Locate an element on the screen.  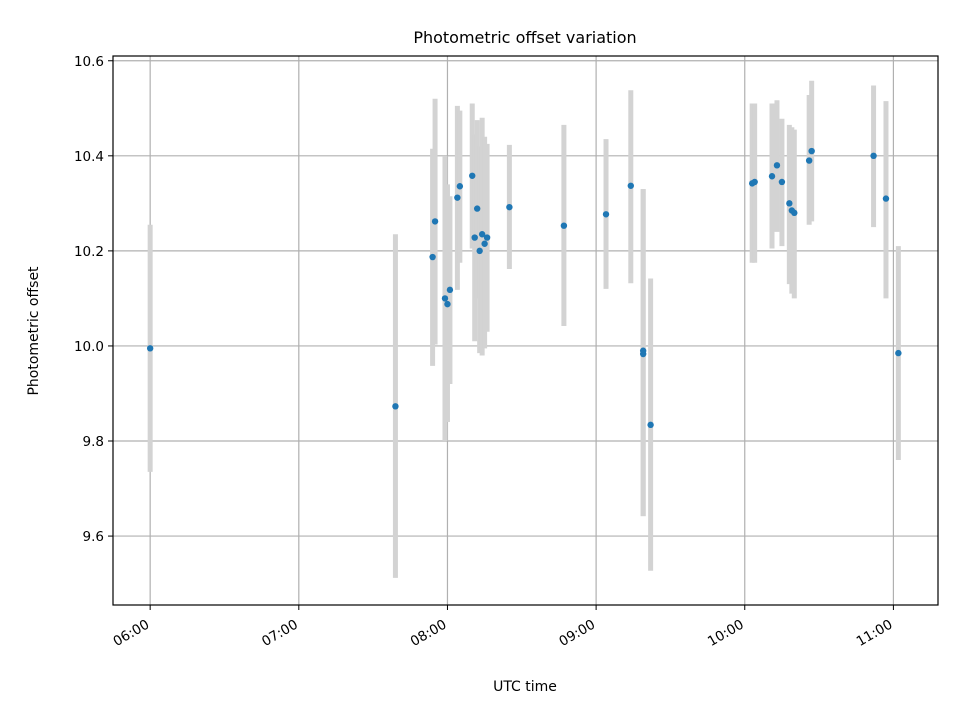
y-axis-label: Photometric offset is located at coordinates (34, 331).